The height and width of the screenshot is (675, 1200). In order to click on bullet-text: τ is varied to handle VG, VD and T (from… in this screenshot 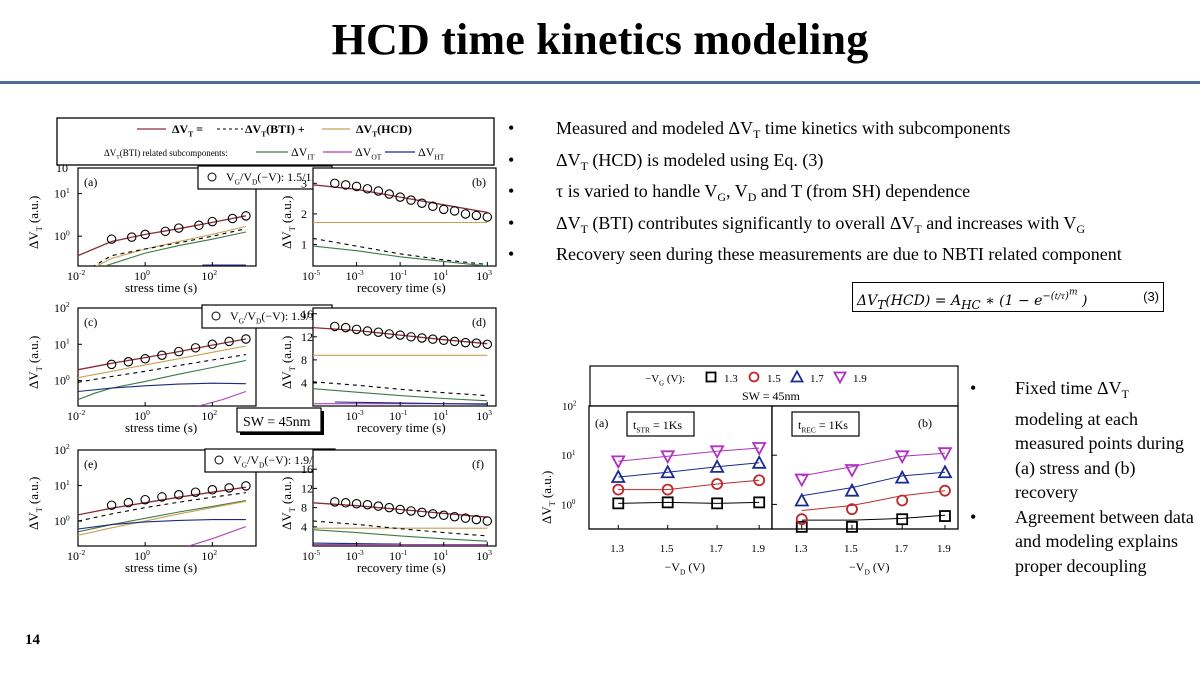, I will do `click(763, 192)`.